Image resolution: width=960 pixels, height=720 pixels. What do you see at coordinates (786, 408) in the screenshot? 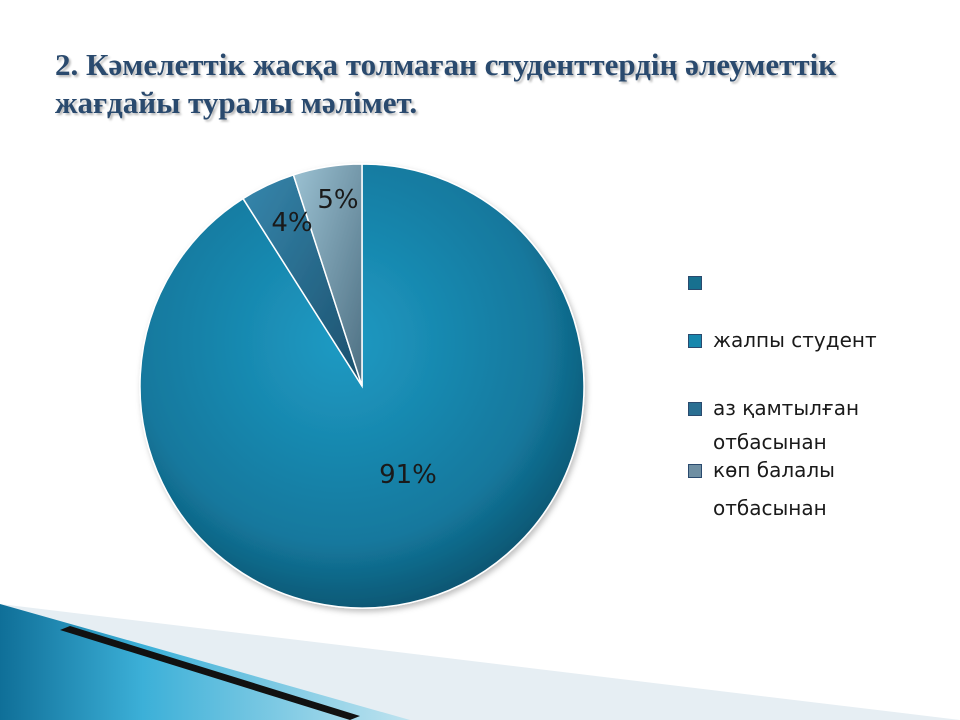
I see `legend-label-low-income-1: аз қамтылған` at bounding box center [786, 408].